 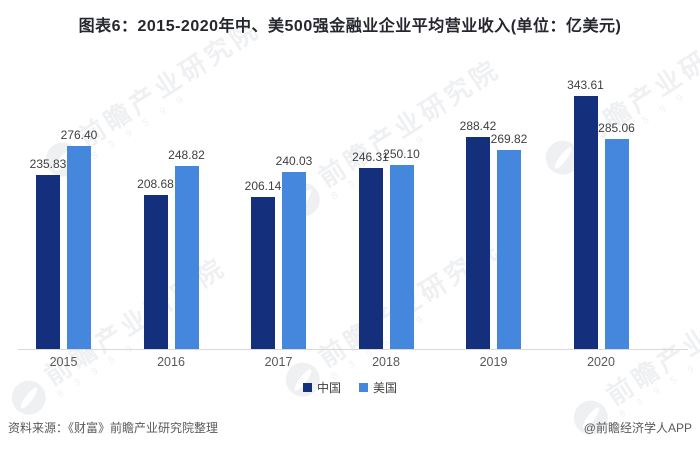 I want to click on bar-china-2019, so click(x=478, y=243).